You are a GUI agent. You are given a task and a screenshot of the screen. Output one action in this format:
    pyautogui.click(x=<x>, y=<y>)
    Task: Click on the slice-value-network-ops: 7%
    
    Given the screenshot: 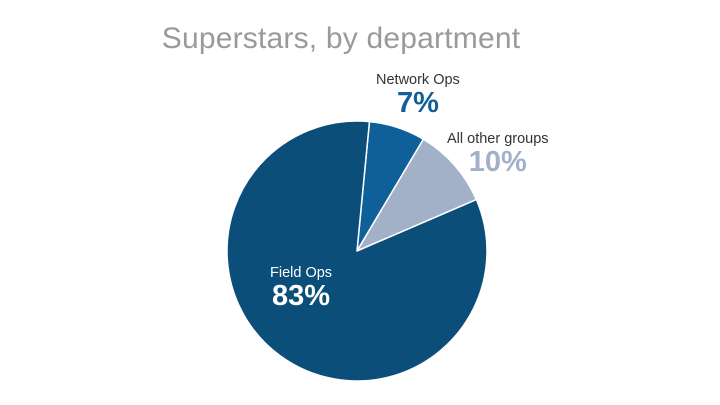 What is the action you would take?
    pyautogui.click(x=417, y=103)
    